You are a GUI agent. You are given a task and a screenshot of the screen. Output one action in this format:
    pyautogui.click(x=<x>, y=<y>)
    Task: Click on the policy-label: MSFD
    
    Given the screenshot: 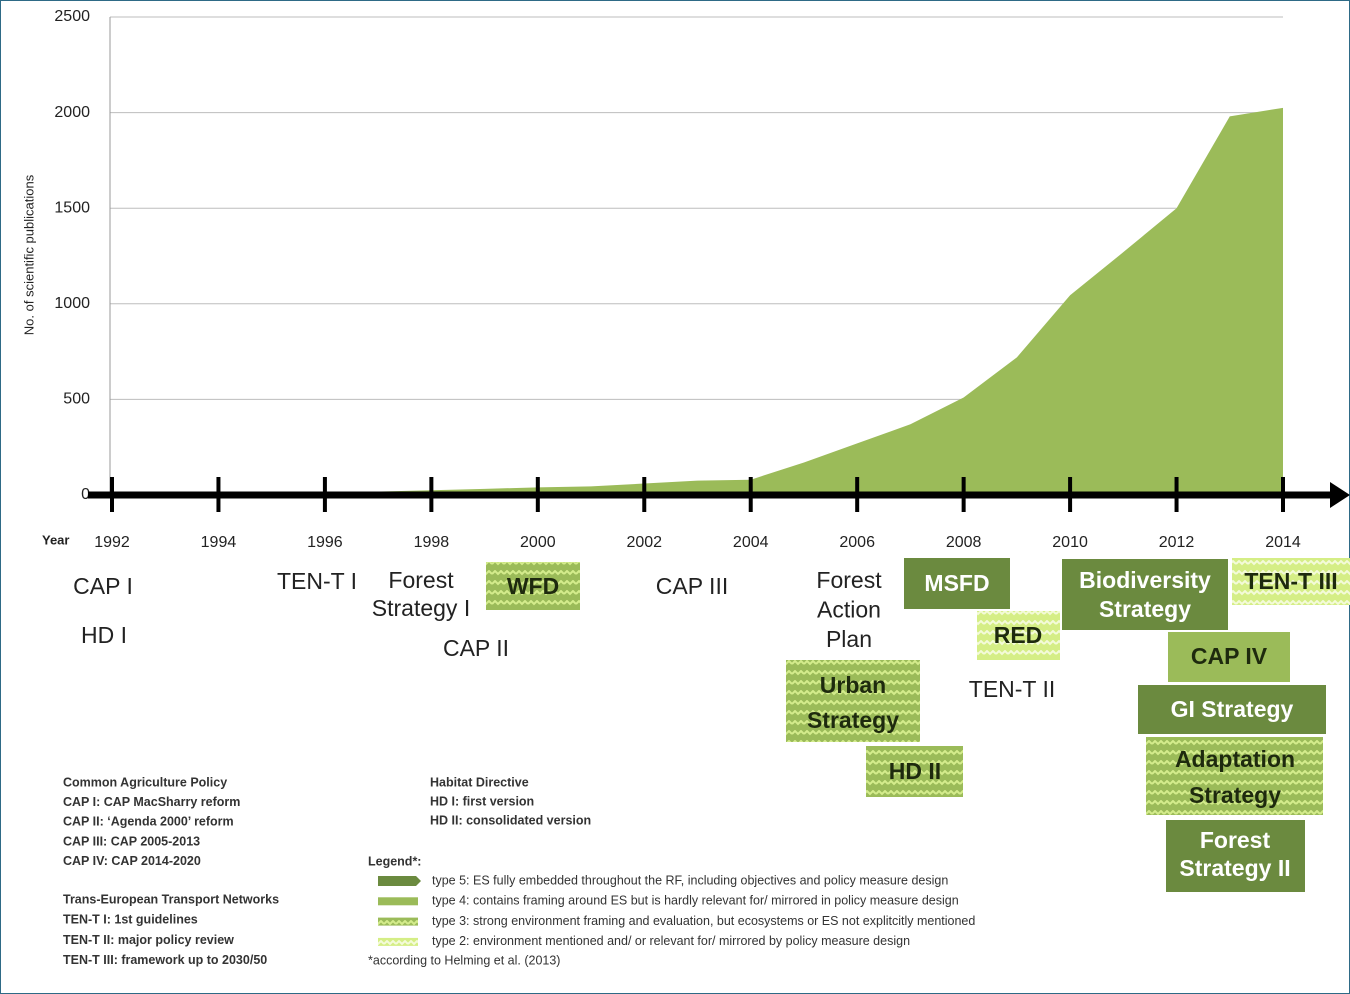 What is the action you would take?
    pyautogui.click(x=956, y=583)
    